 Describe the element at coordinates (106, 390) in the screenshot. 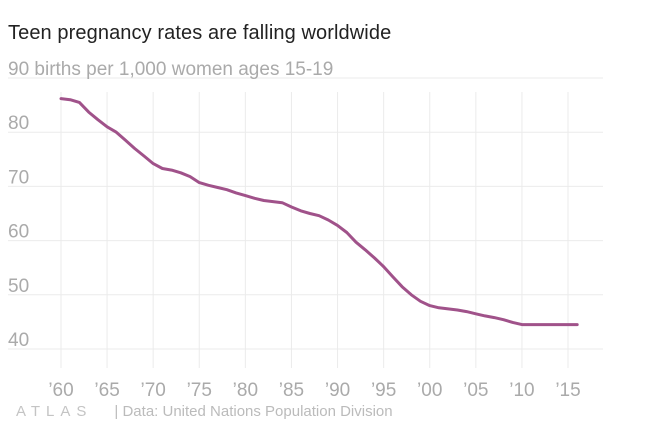

I see `x-tick-label: ’65` at that location.